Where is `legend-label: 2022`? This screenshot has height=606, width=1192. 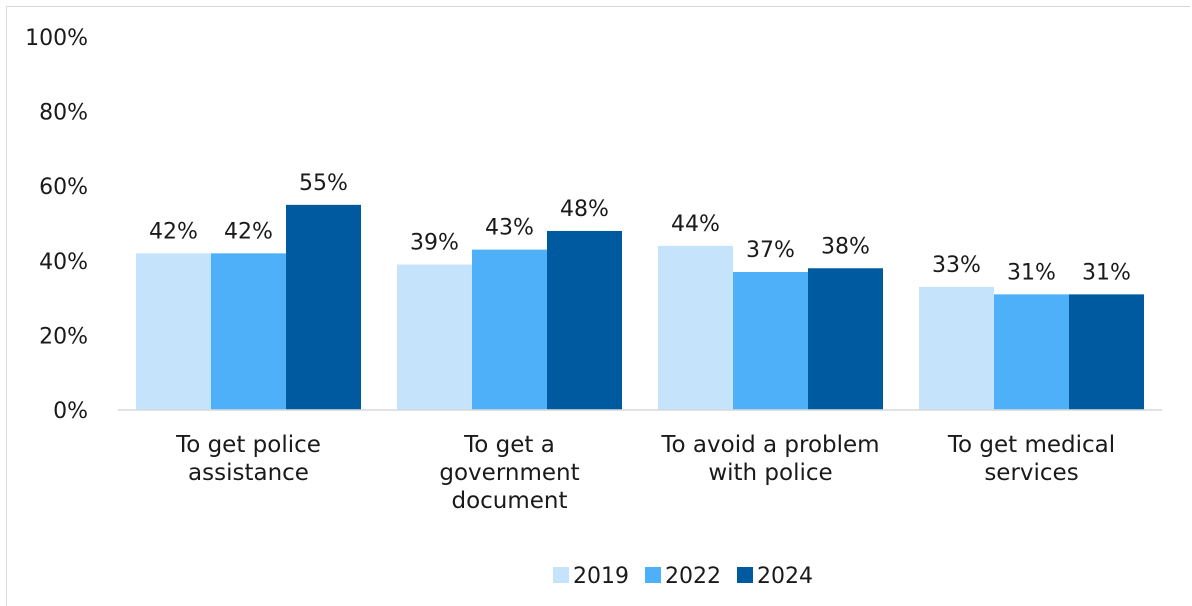 legend-label: 2022 is located at coordinates (693, 576).